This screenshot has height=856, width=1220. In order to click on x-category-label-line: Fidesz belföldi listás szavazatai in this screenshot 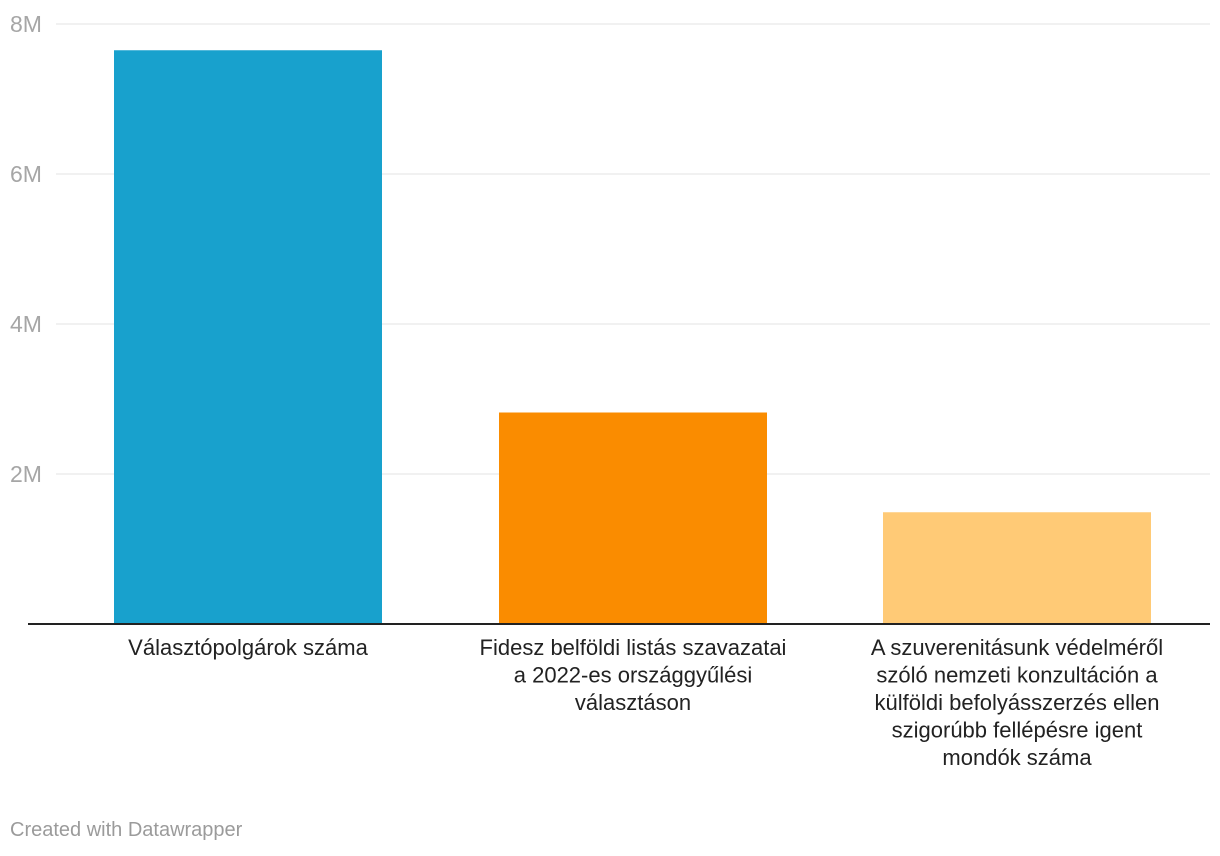, I will do `click(633, 647)`.